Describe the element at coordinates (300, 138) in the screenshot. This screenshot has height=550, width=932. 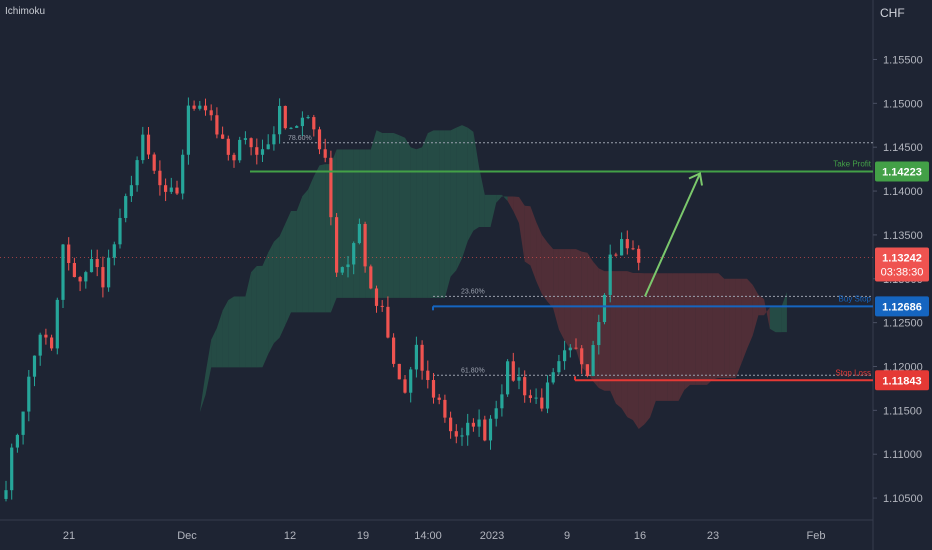
I see `fib-level-label: 78.60%` at that location.